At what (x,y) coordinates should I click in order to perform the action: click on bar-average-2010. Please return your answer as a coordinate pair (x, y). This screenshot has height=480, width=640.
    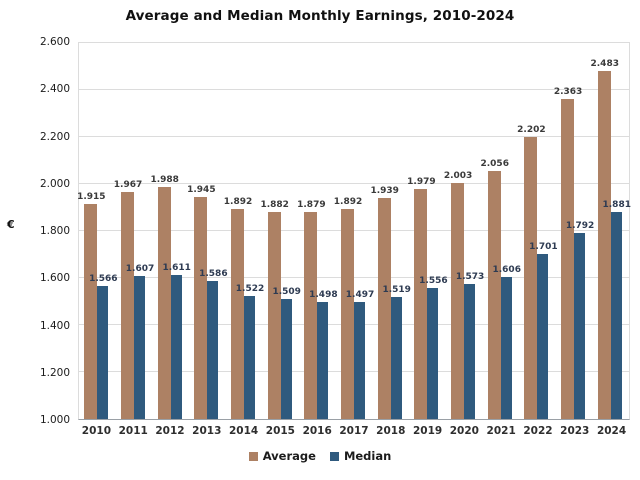
    Looking at the image, I should click on (91, 311).